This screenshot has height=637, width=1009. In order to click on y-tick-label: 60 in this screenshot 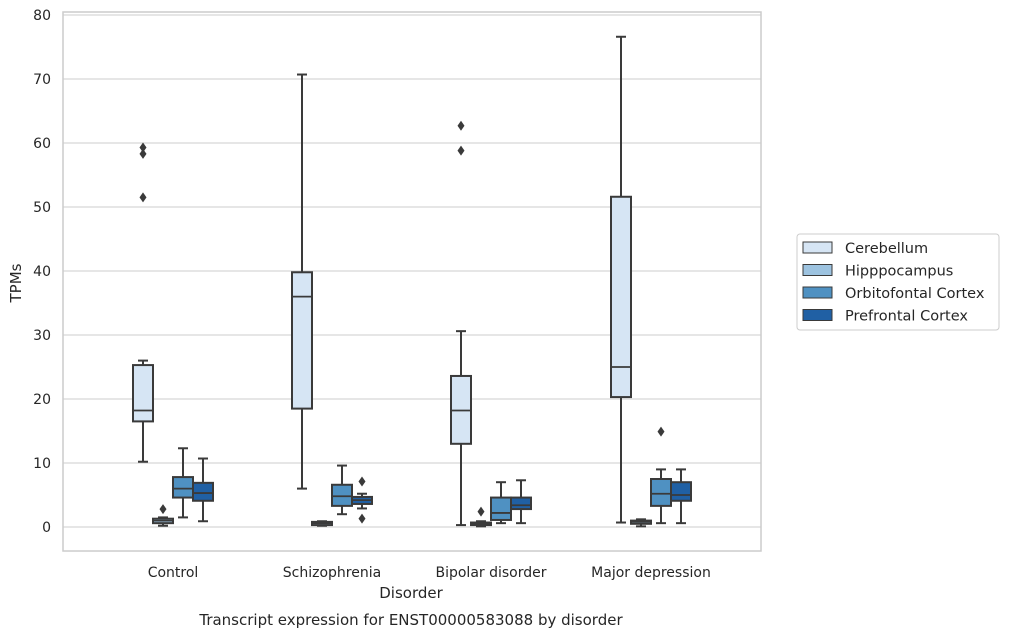, I will do `click(42, 144)`.